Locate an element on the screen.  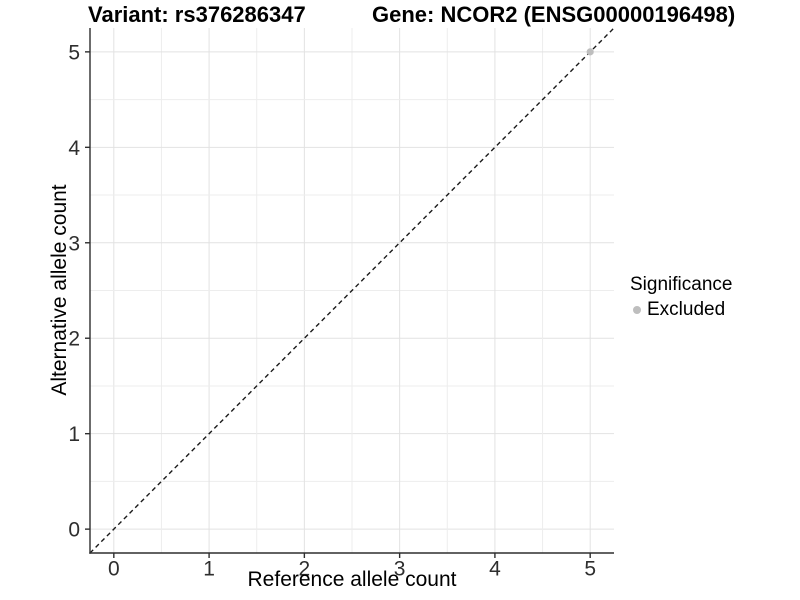
variant-title: Variant: rs376286347 is located at coordinates (197, 14).